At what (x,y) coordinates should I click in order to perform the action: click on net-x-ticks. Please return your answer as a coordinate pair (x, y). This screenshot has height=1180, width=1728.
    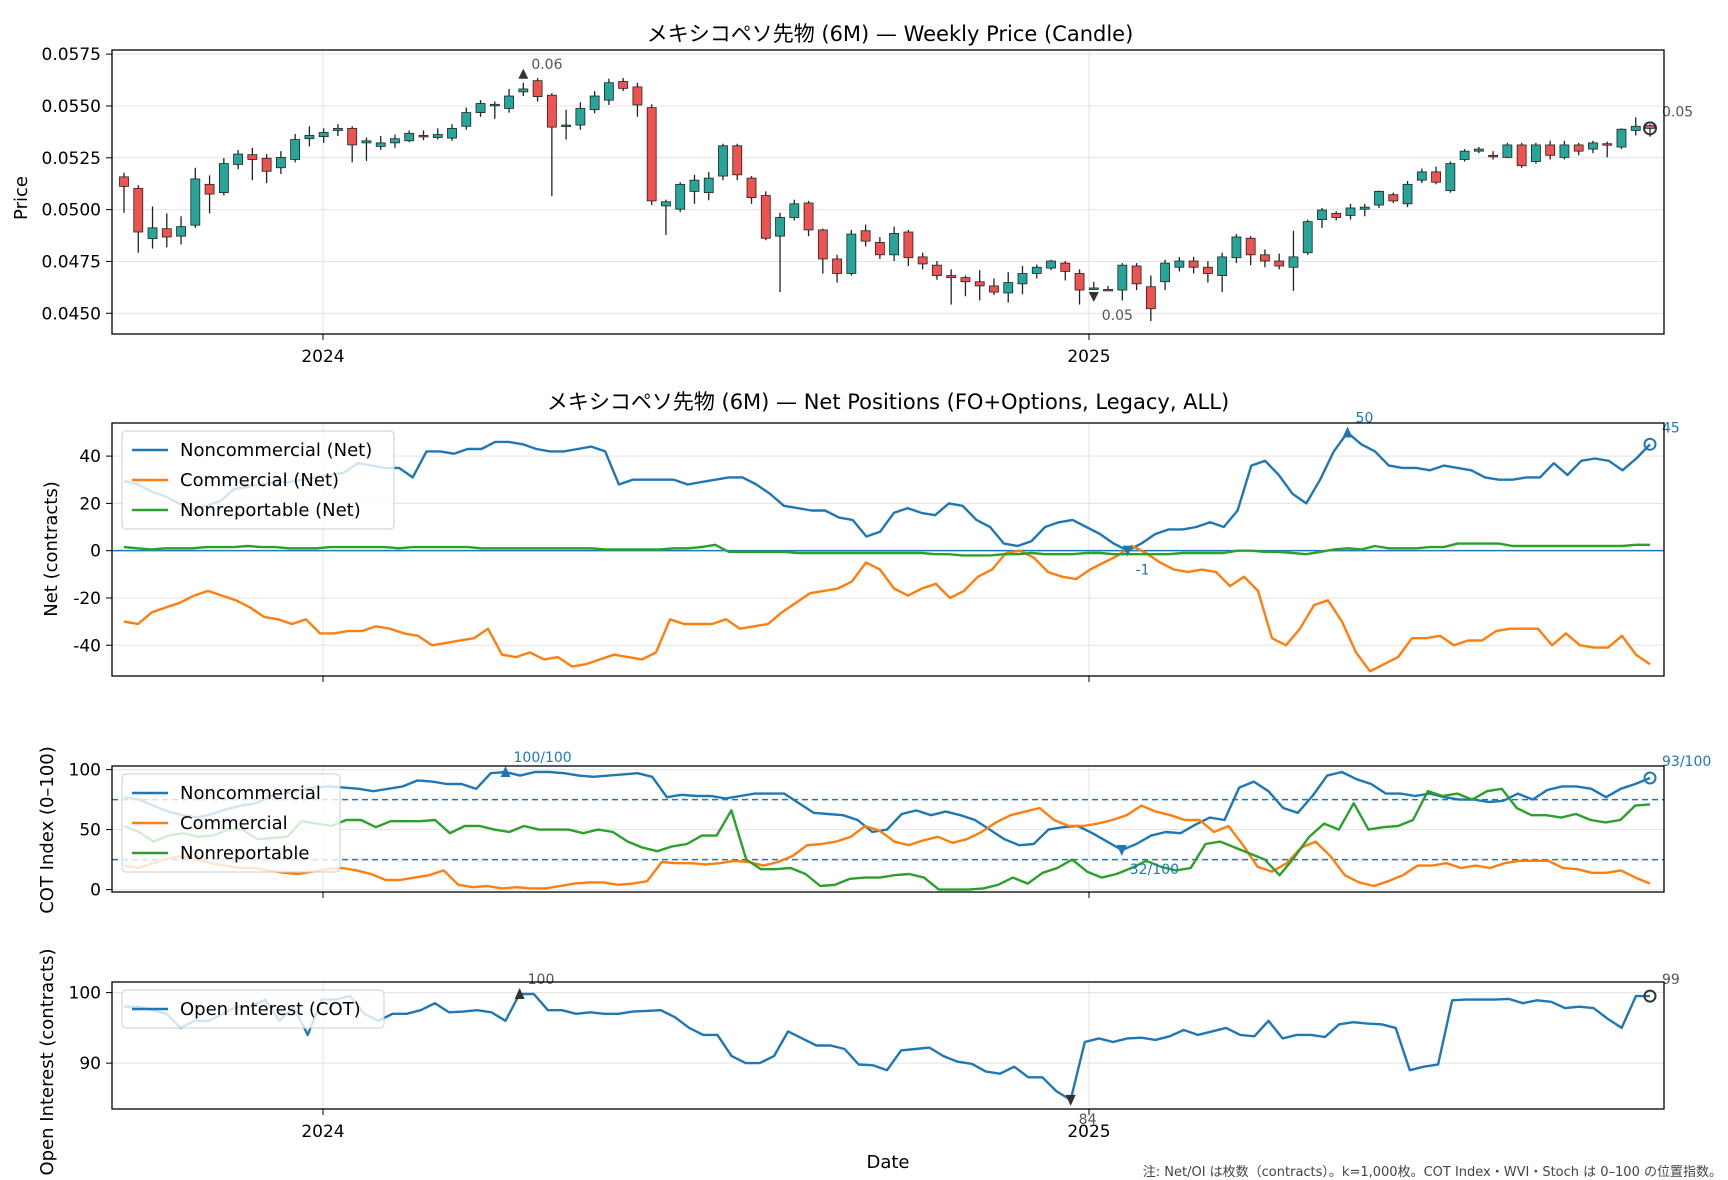
    Looking at the image, I should click on (706, 679).